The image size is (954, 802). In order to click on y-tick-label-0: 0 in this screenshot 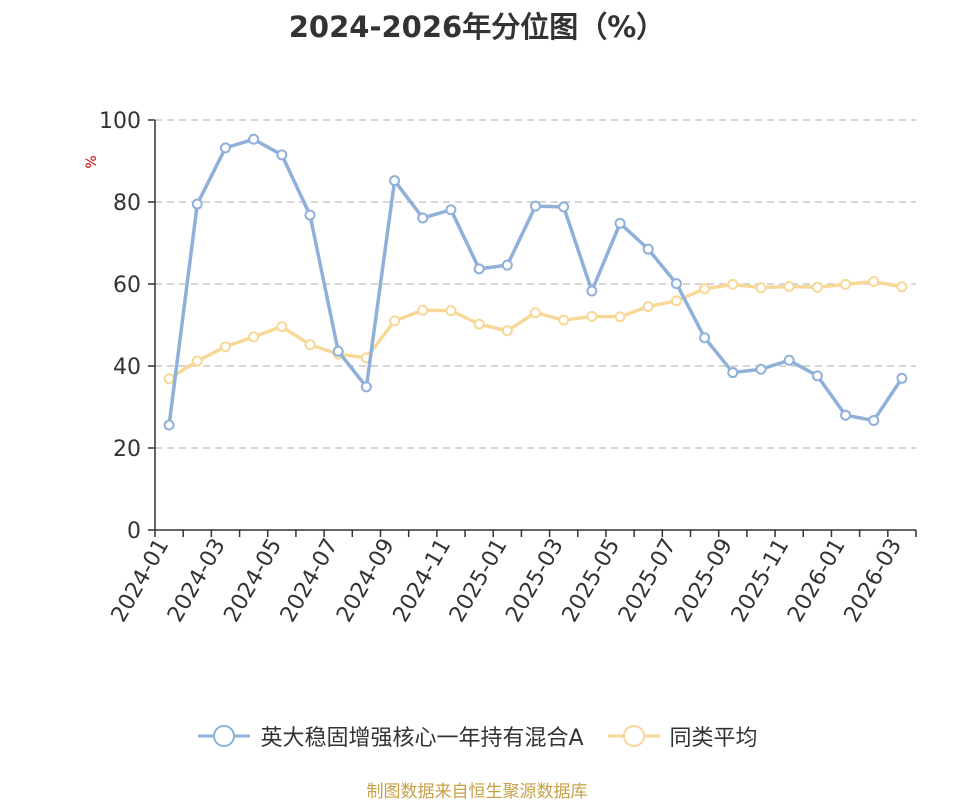, I will do `click(134, 531)`.